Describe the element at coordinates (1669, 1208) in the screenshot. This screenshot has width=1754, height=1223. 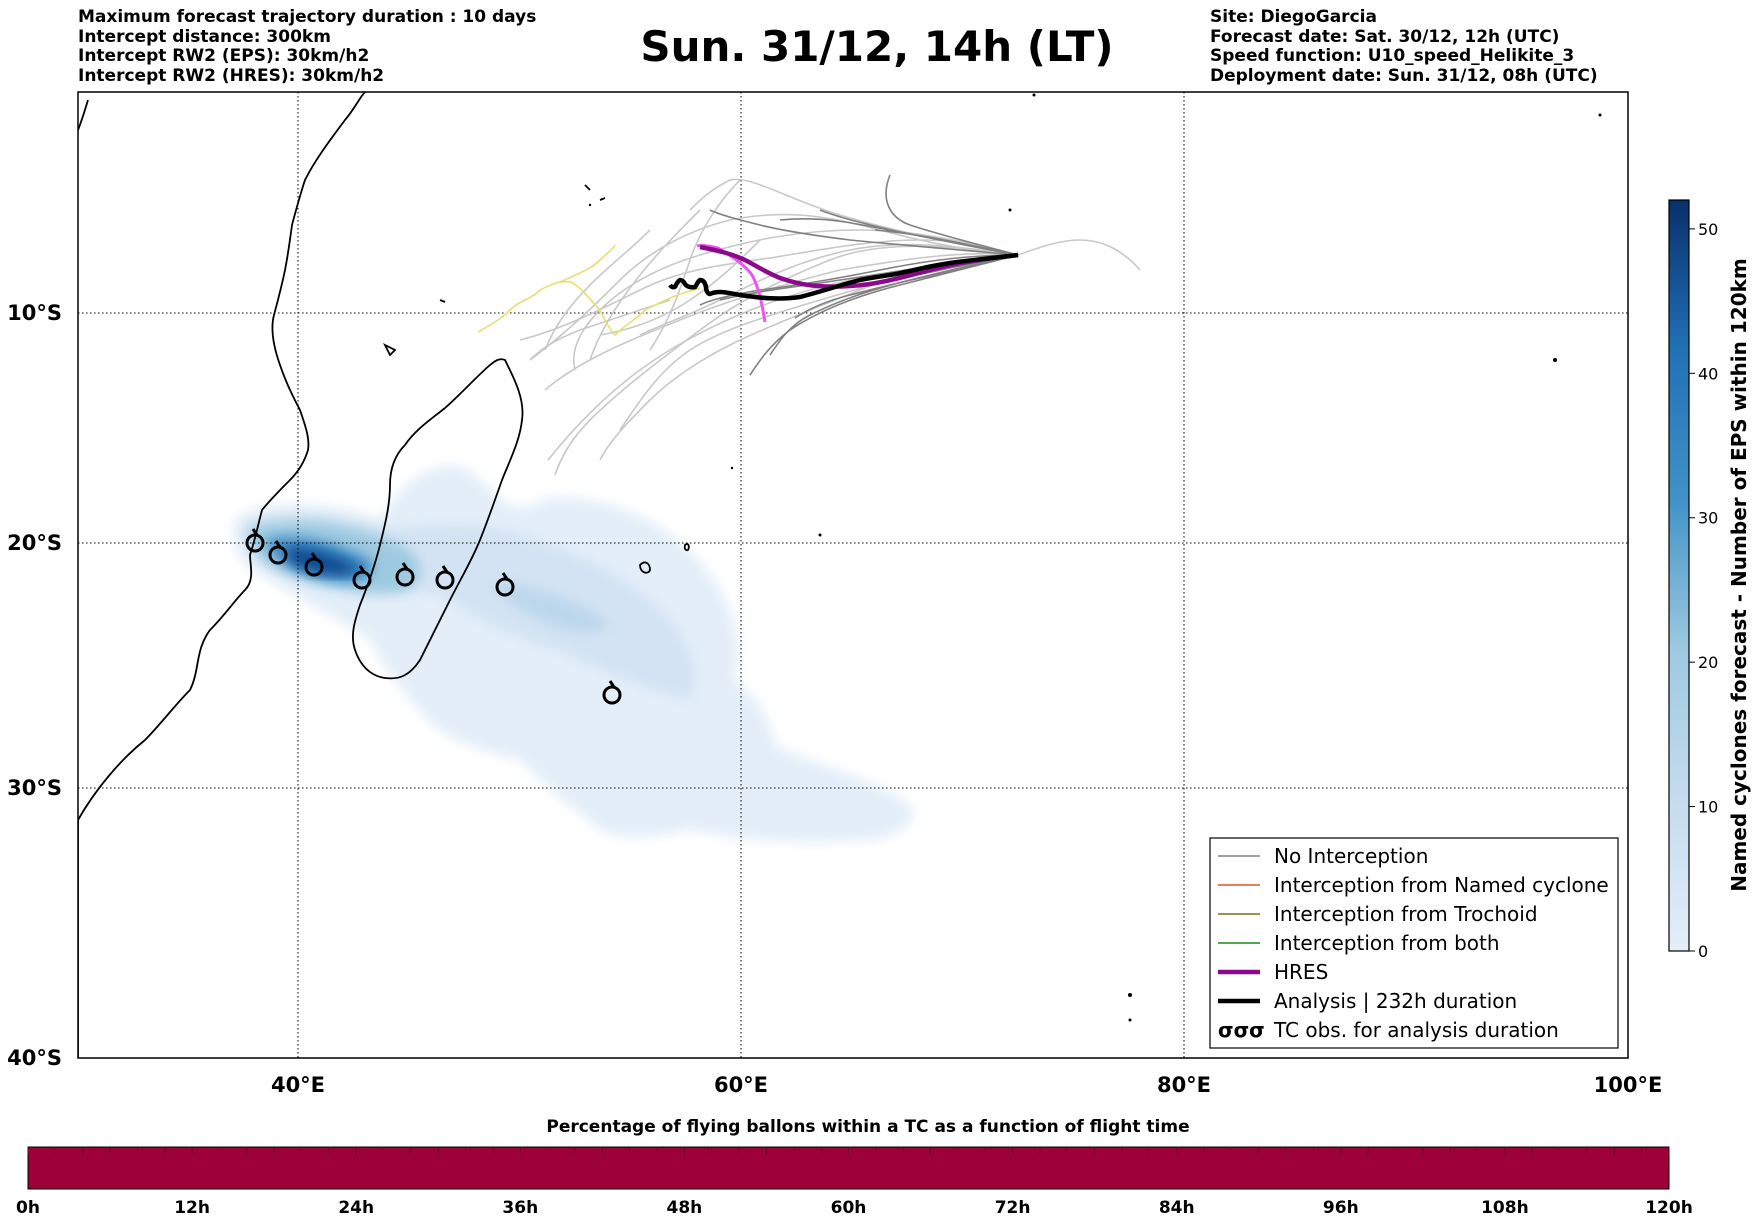
I see `time-bar-tick-label: 120h` at that location.